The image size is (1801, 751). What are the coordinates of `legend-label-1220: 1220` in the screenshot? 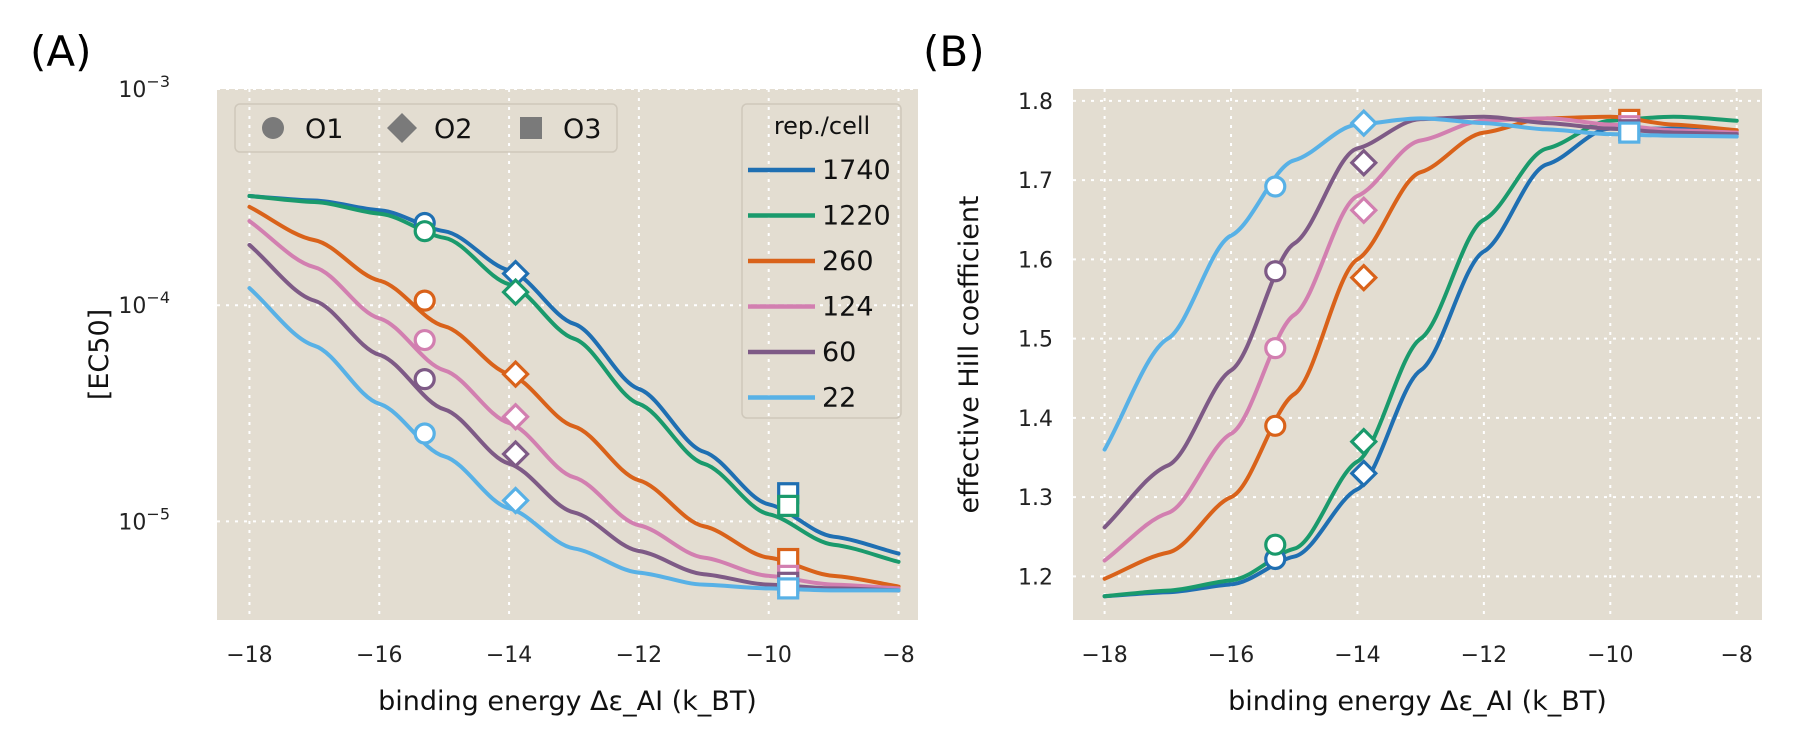 It's located at (856, 216).